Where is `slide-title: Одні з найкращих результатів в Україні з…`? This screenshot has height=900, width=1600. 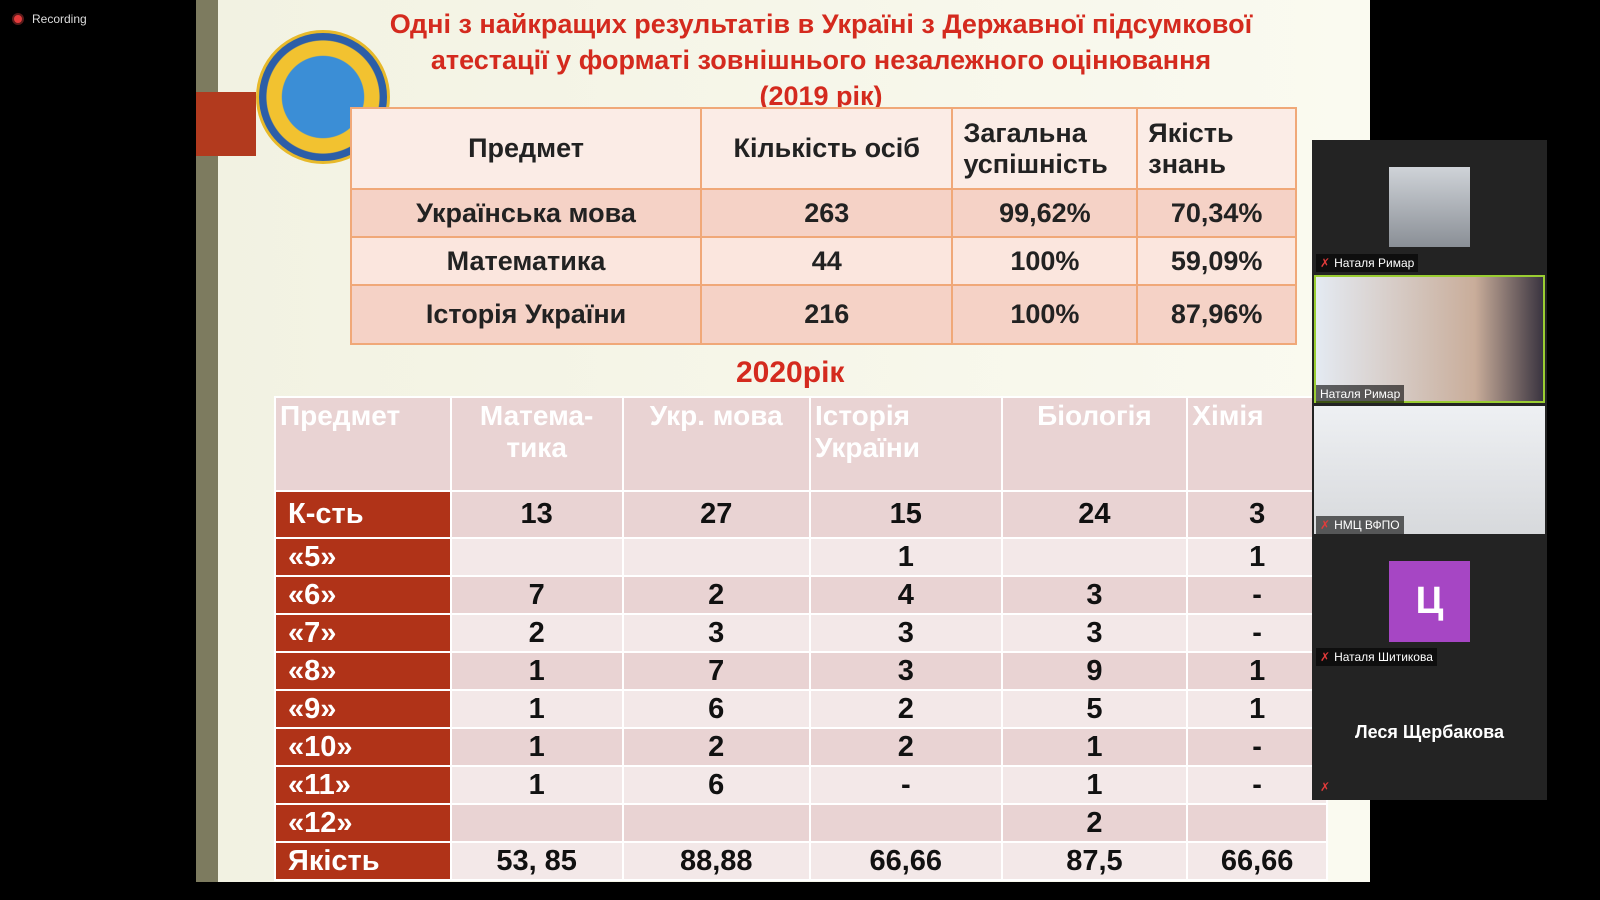
slide-title: Одні з найкращих результатів в Україні з… is located at coordinates (821, 60).